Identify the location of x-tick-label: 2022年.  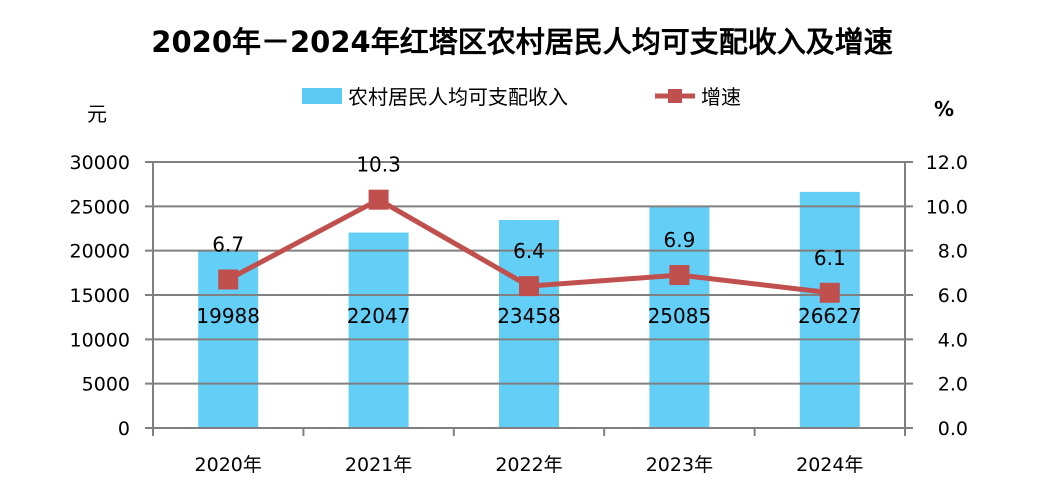
(528, 465).